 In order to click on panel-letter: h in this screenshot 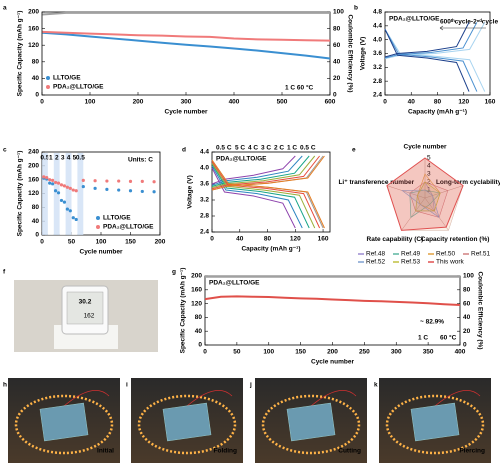, I will do `click(5, 385)`.